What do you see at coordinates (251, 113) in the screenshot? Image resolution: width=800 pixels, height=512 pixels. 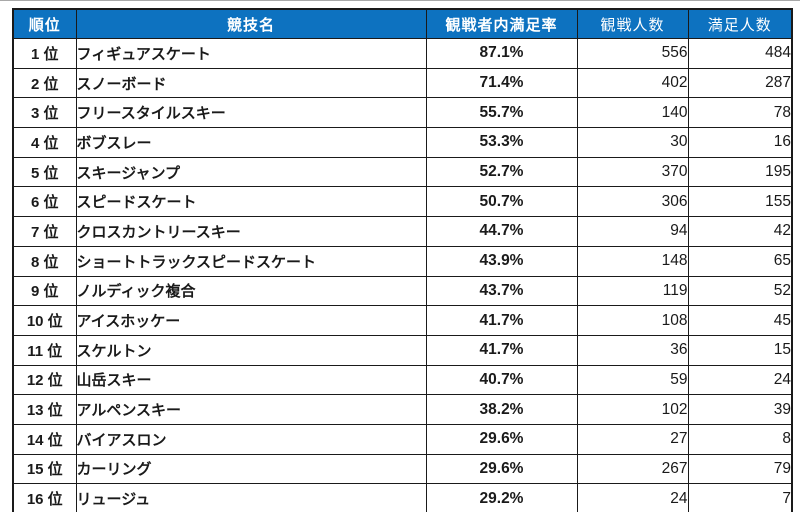 I see `sport-name-cell: フリースタイルスキー` at bounding box center [251, 113].